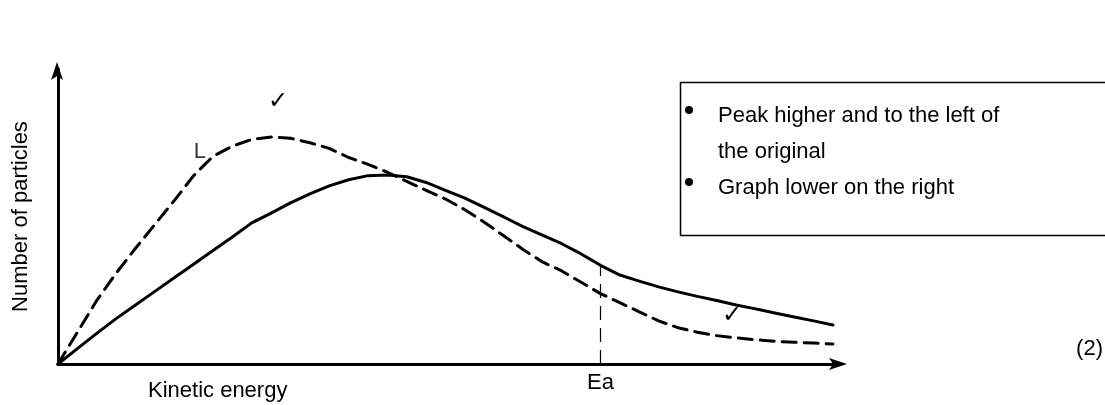 This screenshot has width=1105, height=405. Describe the element at coordinates (862, 132) in the screenshot. I see `annotation: Peak higher and to the left of the original` at that location.